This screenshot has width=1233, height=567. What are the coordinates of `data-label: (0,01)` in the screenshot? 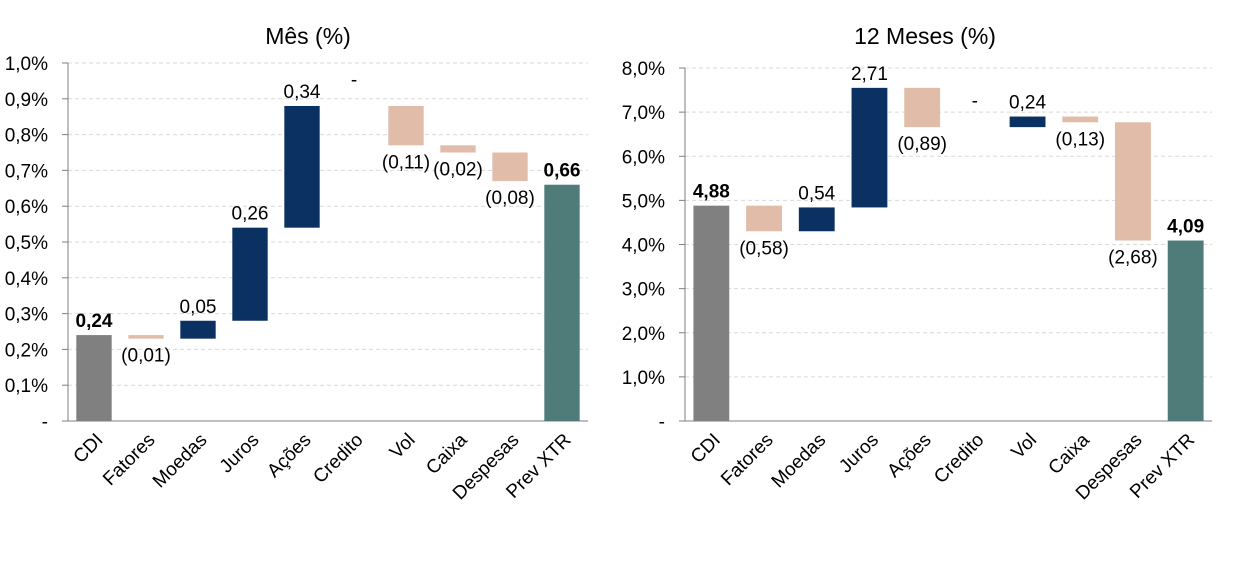 It's located at (146, 356).